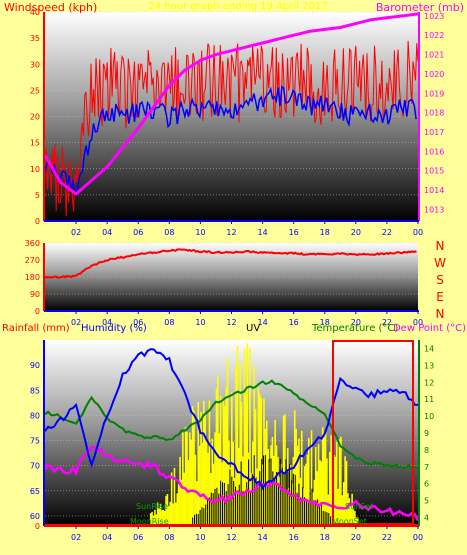 The image size is (467, 555). I want to click on wind-y-tick-label: 5, so click(37, 195).